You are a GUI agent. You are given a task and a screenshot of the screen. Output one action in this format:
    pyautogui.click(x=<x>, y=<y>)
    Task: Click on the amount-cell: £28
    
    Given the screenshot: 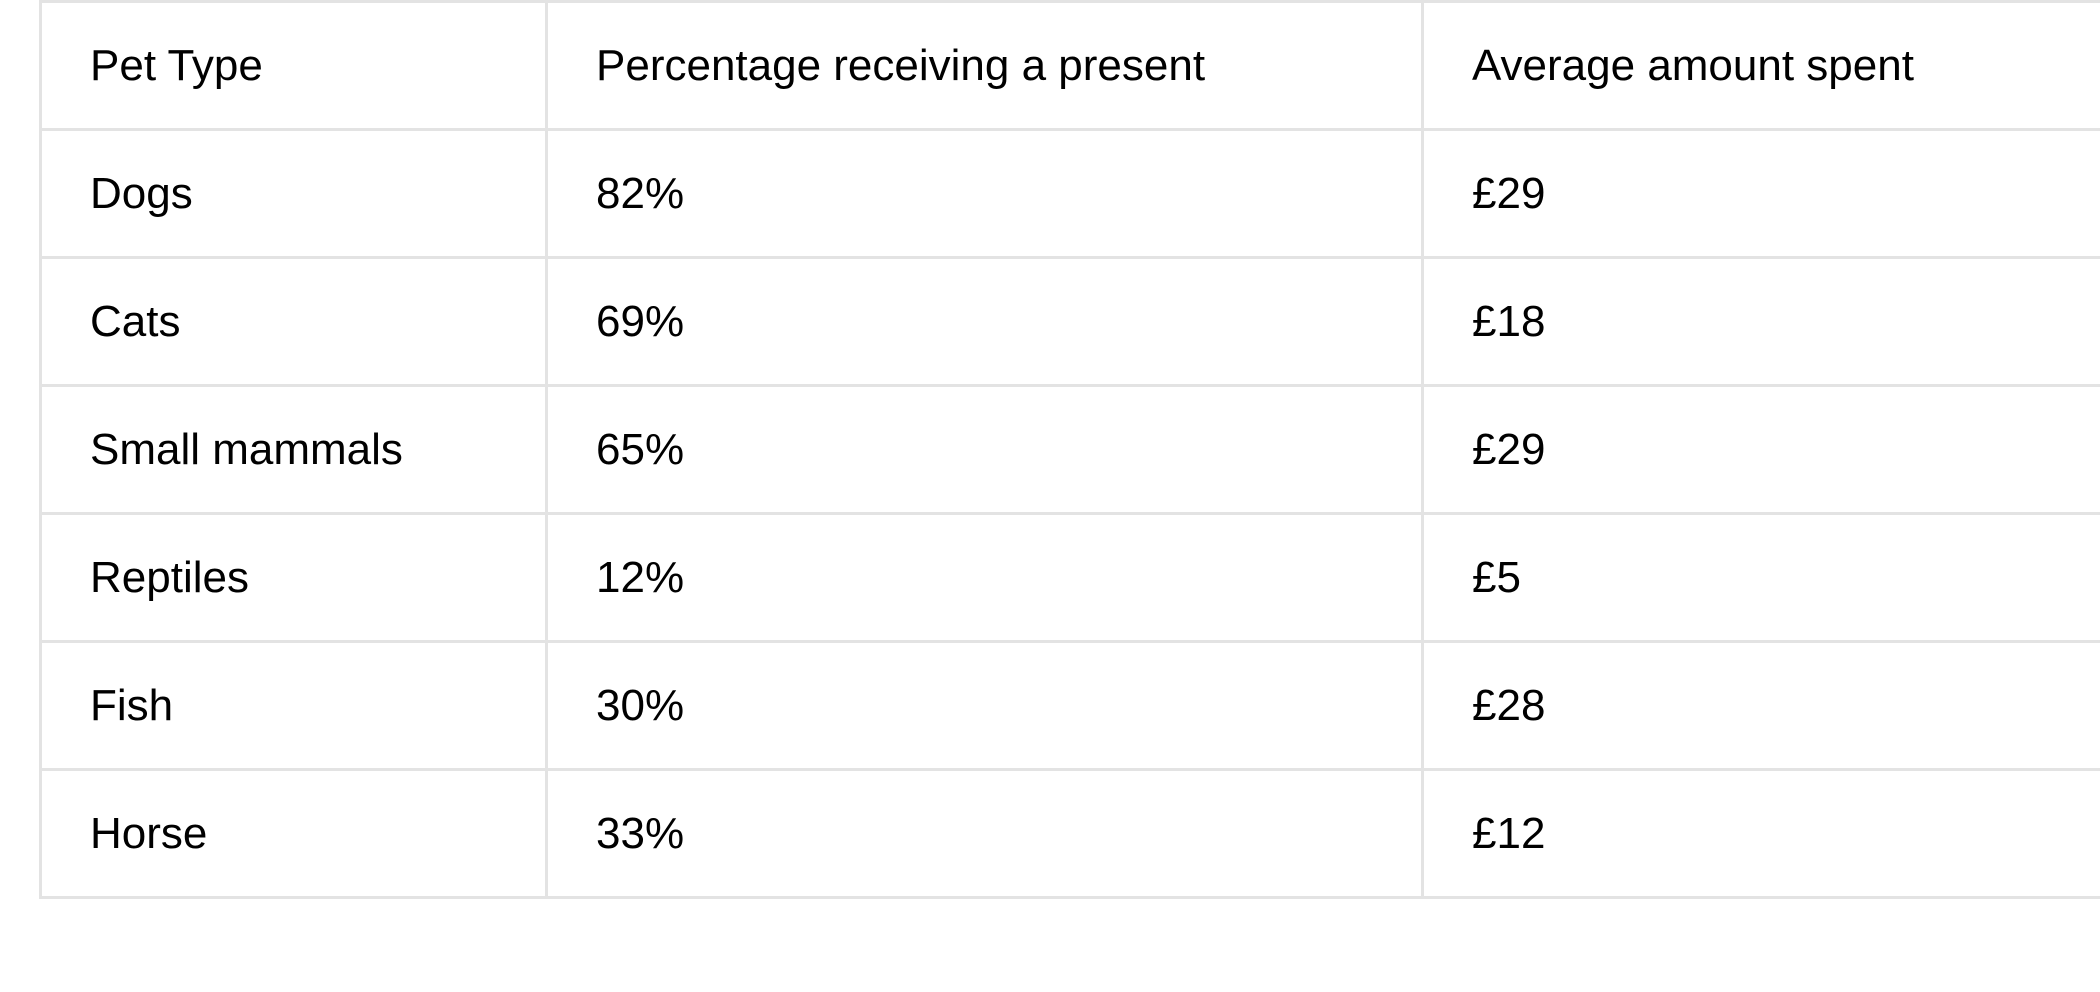 What is the action you would take?
    pyautogui.click(x=1760, y=705)
    